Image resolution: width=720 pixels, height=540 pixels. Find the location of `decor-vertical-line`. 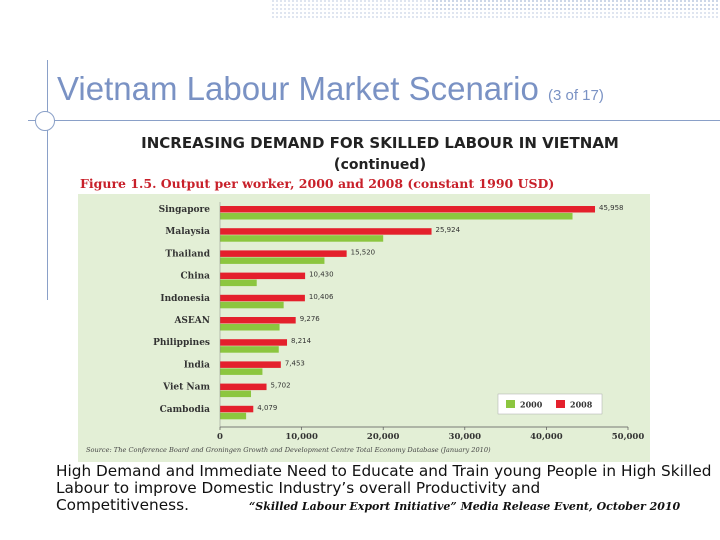

decor-vertical-line is located at coordinates (47, 180).